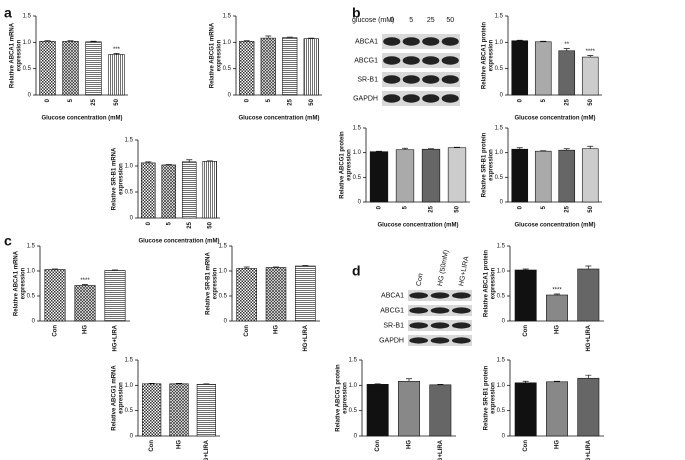 The height and width of the screenshot is (460, 685). Describe the element at coordinates (367, 79) in the screenshot. I see `row-label: SR-B1` at that location.